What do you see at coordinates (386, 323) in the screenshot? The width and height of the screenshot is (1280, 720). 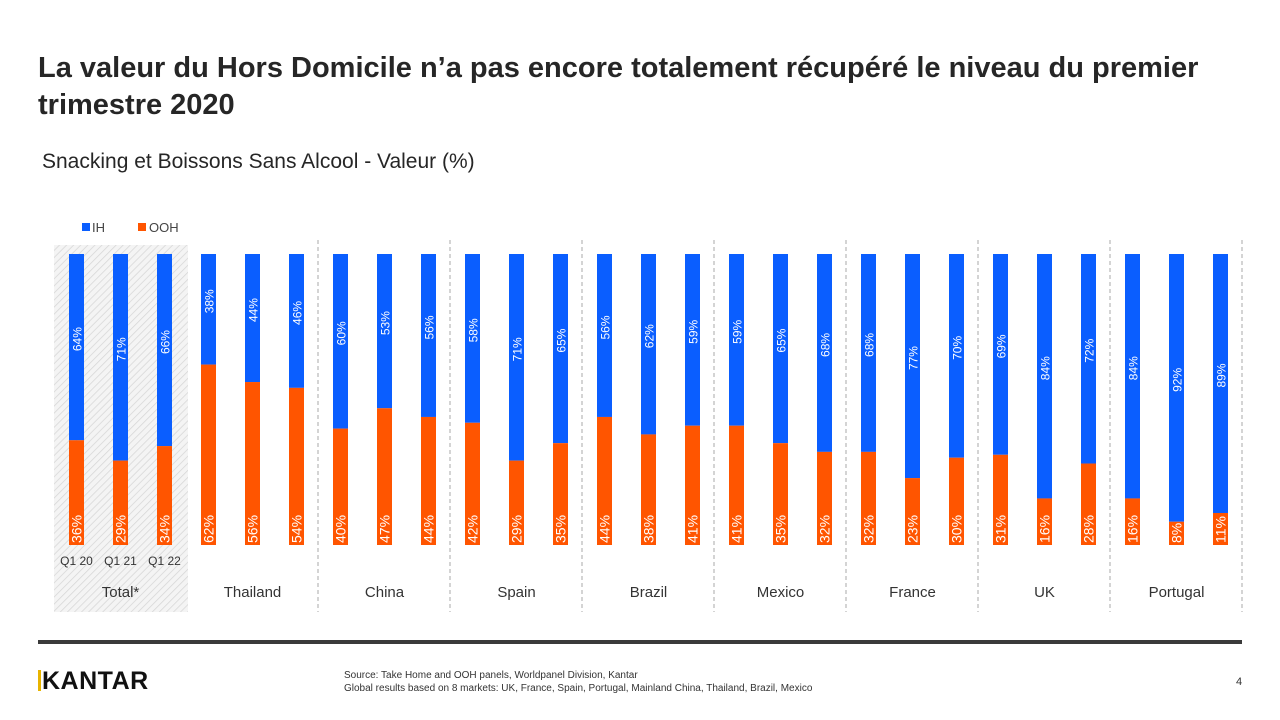 I see `label-ih: 53%` at bounding box center [386, 323].